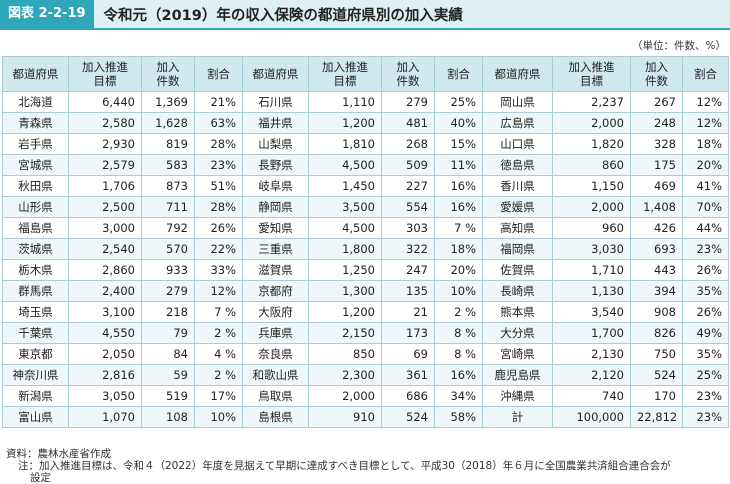 The image size is (730, 484). What do you see at coordinates (35, 74) in the screenshot?
I see `column-header: 都道府県` at bounding box center [35, 74].